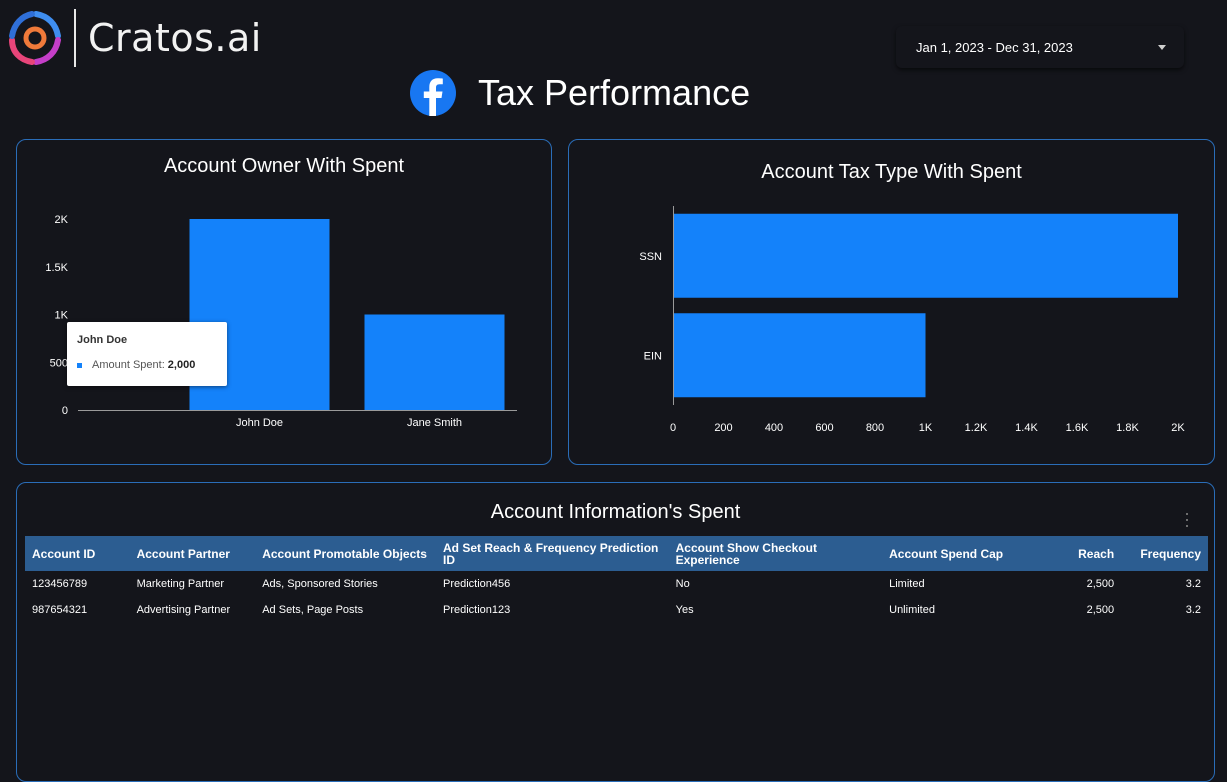  Describe the element at coordinates (77, 553) in the screenshot. I see `column-header: Account ID` at that location.